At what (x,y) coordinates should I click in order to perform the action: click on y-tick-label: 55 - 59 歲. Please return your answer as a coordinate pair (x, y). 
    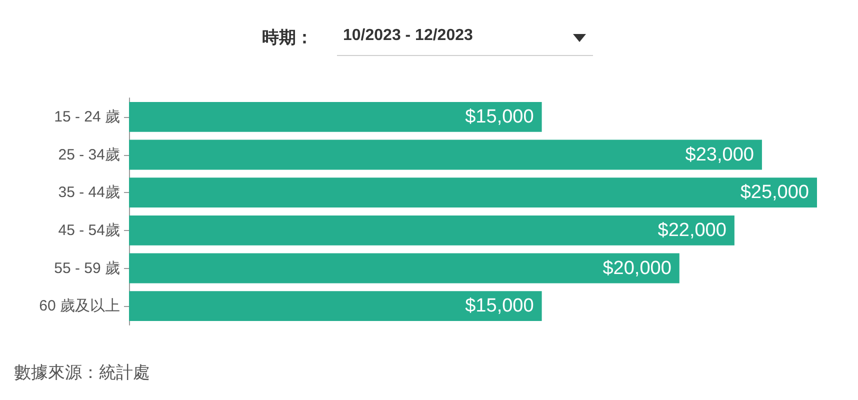
    Looking at the image, I should click on (87, 268).